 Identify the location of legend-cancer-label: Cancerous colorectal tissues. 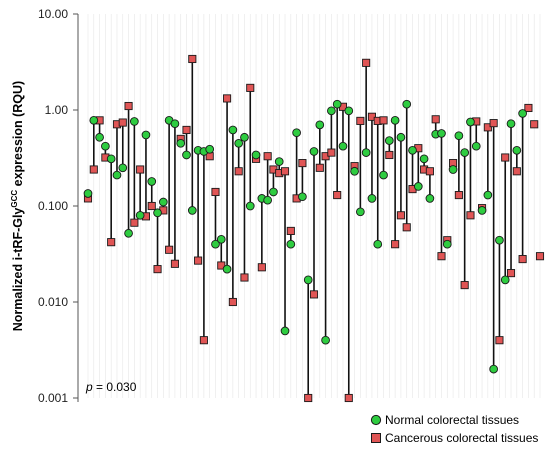
(461, 438).